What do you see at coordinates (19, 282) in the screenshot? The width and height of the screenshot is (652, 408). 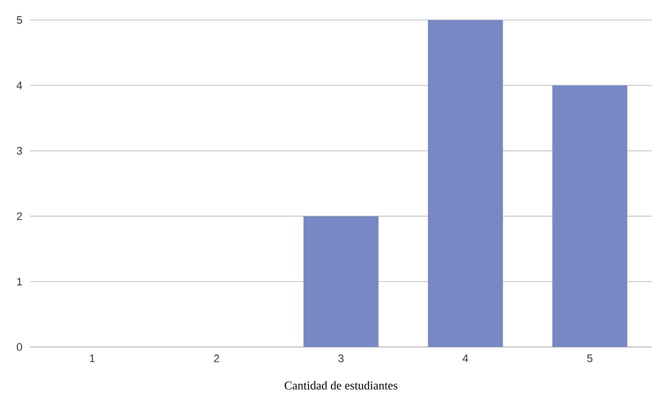 I see `y-tick-label: 1` at bounding box center [19, 282].